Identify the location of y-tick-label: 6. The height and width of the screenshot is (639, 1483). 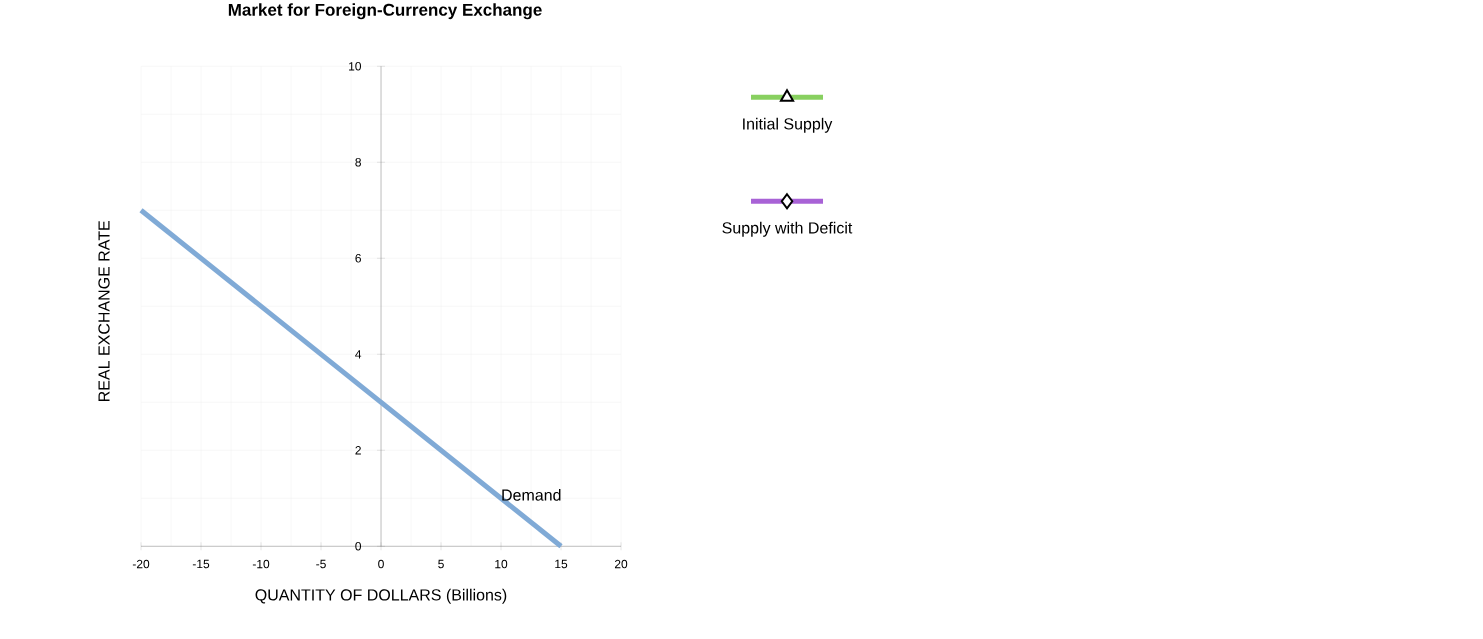
(358, 258).